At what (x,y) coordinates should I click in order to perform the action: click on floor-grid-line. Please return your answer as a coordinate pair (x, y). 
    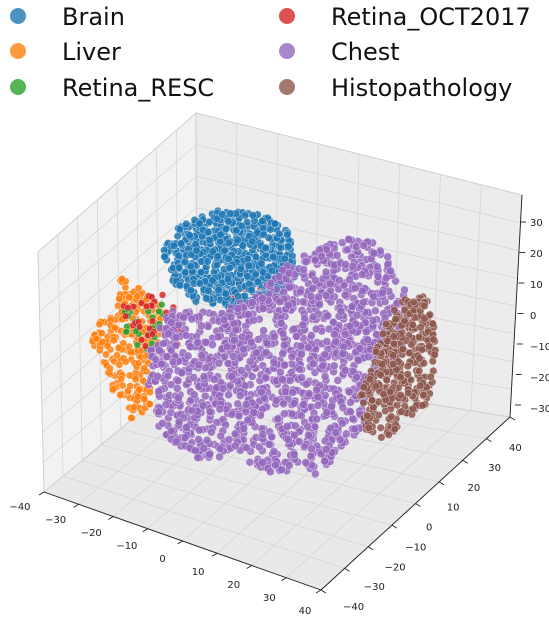
    Looking at the image, I should click on (342, 484).